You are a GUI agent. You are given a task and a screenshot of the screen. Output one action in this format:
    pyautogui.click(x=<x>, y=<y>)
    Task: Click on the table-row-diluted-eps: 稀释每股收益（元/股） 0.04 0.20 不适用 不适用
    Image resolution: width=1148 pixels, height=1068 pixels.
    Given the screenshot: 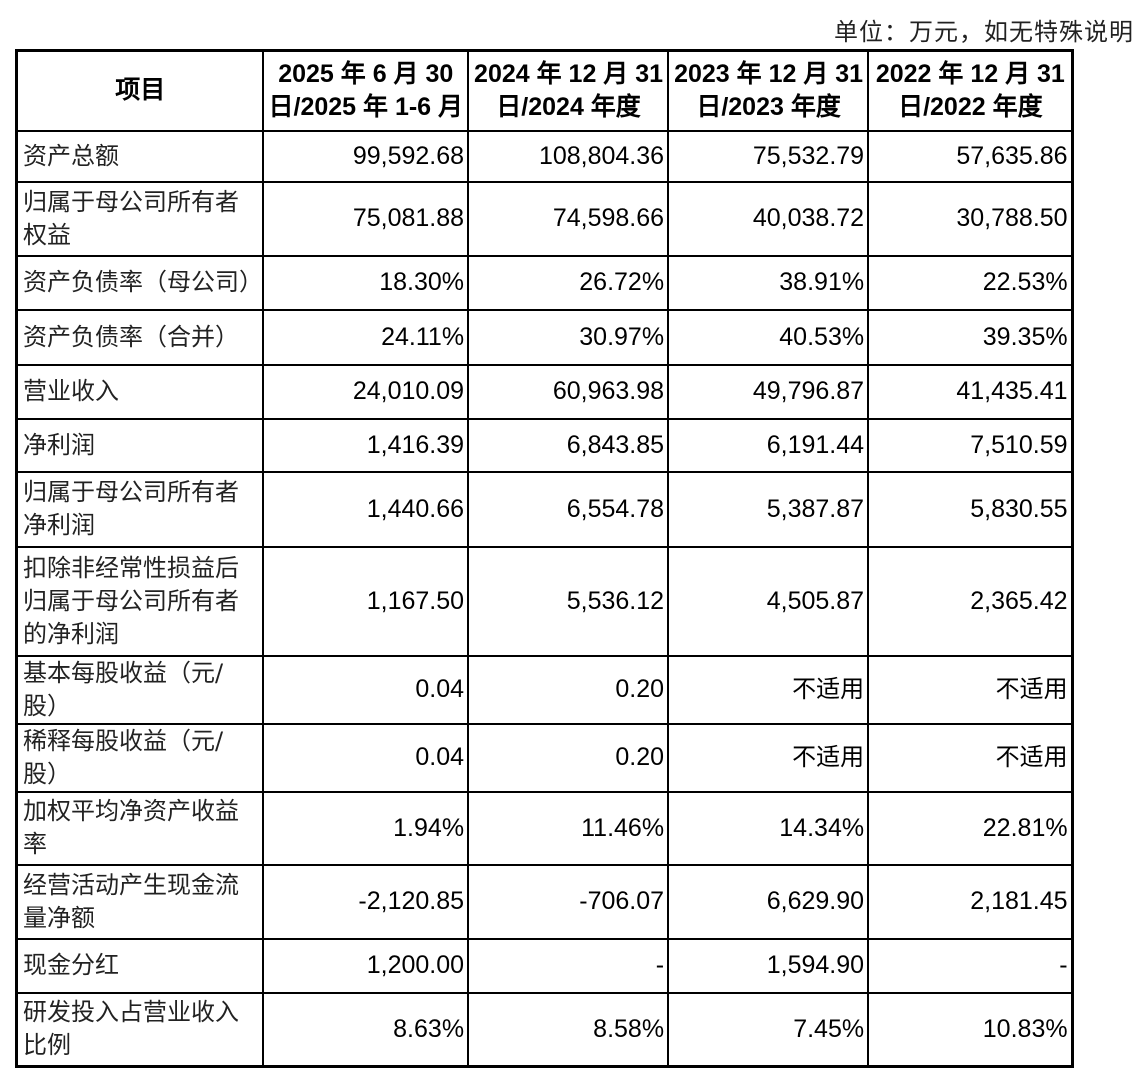 What is the action you would take?
    pyautogui.click(x=544, y=757)
    